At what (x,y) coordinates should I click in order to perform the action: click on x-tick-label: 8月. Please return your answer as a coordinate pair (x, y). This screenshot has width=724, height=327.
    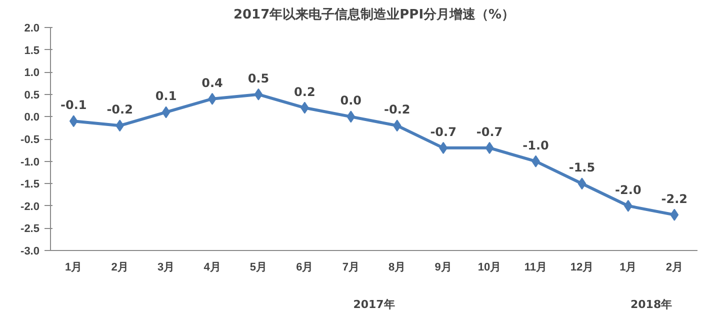
    Looking at the image, I should click on (397, 268).